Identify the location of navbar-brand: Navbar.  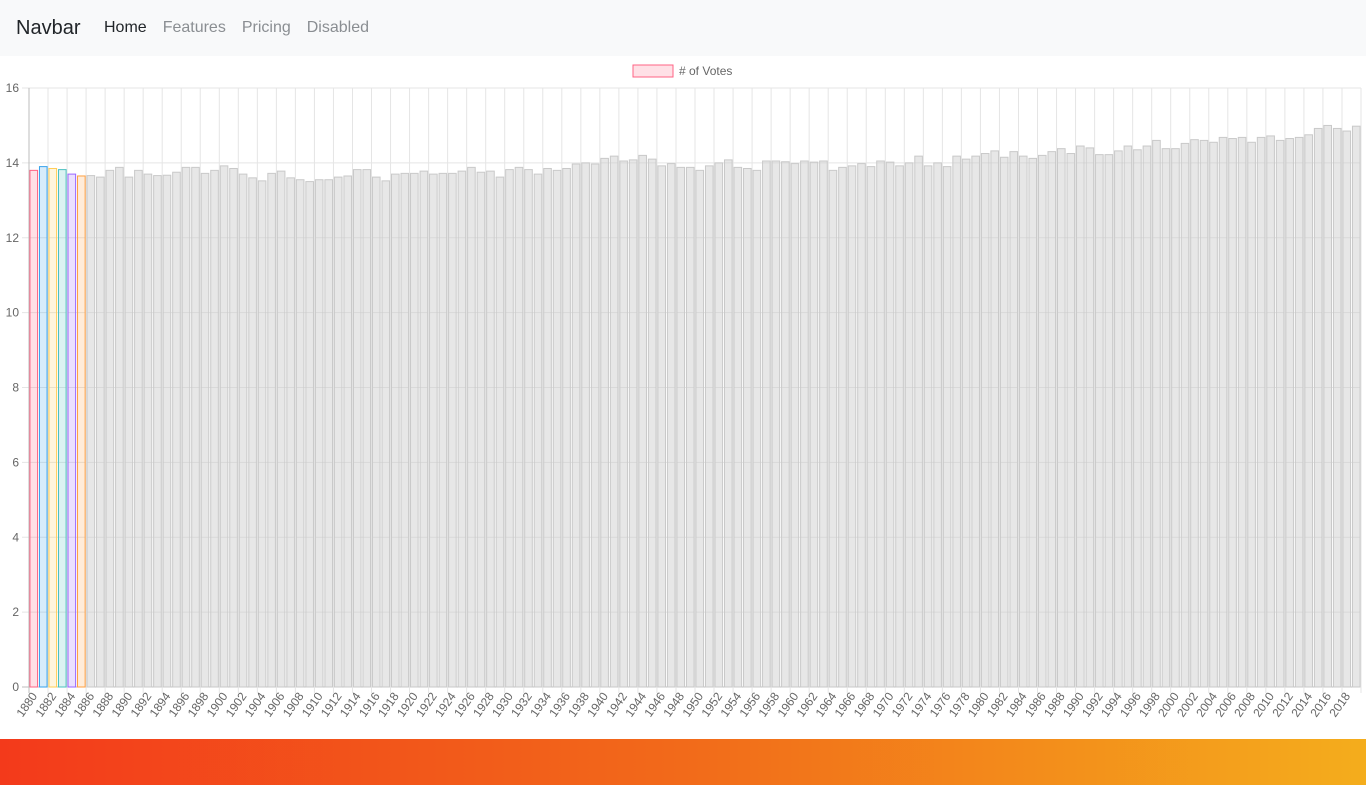
(48, 28).